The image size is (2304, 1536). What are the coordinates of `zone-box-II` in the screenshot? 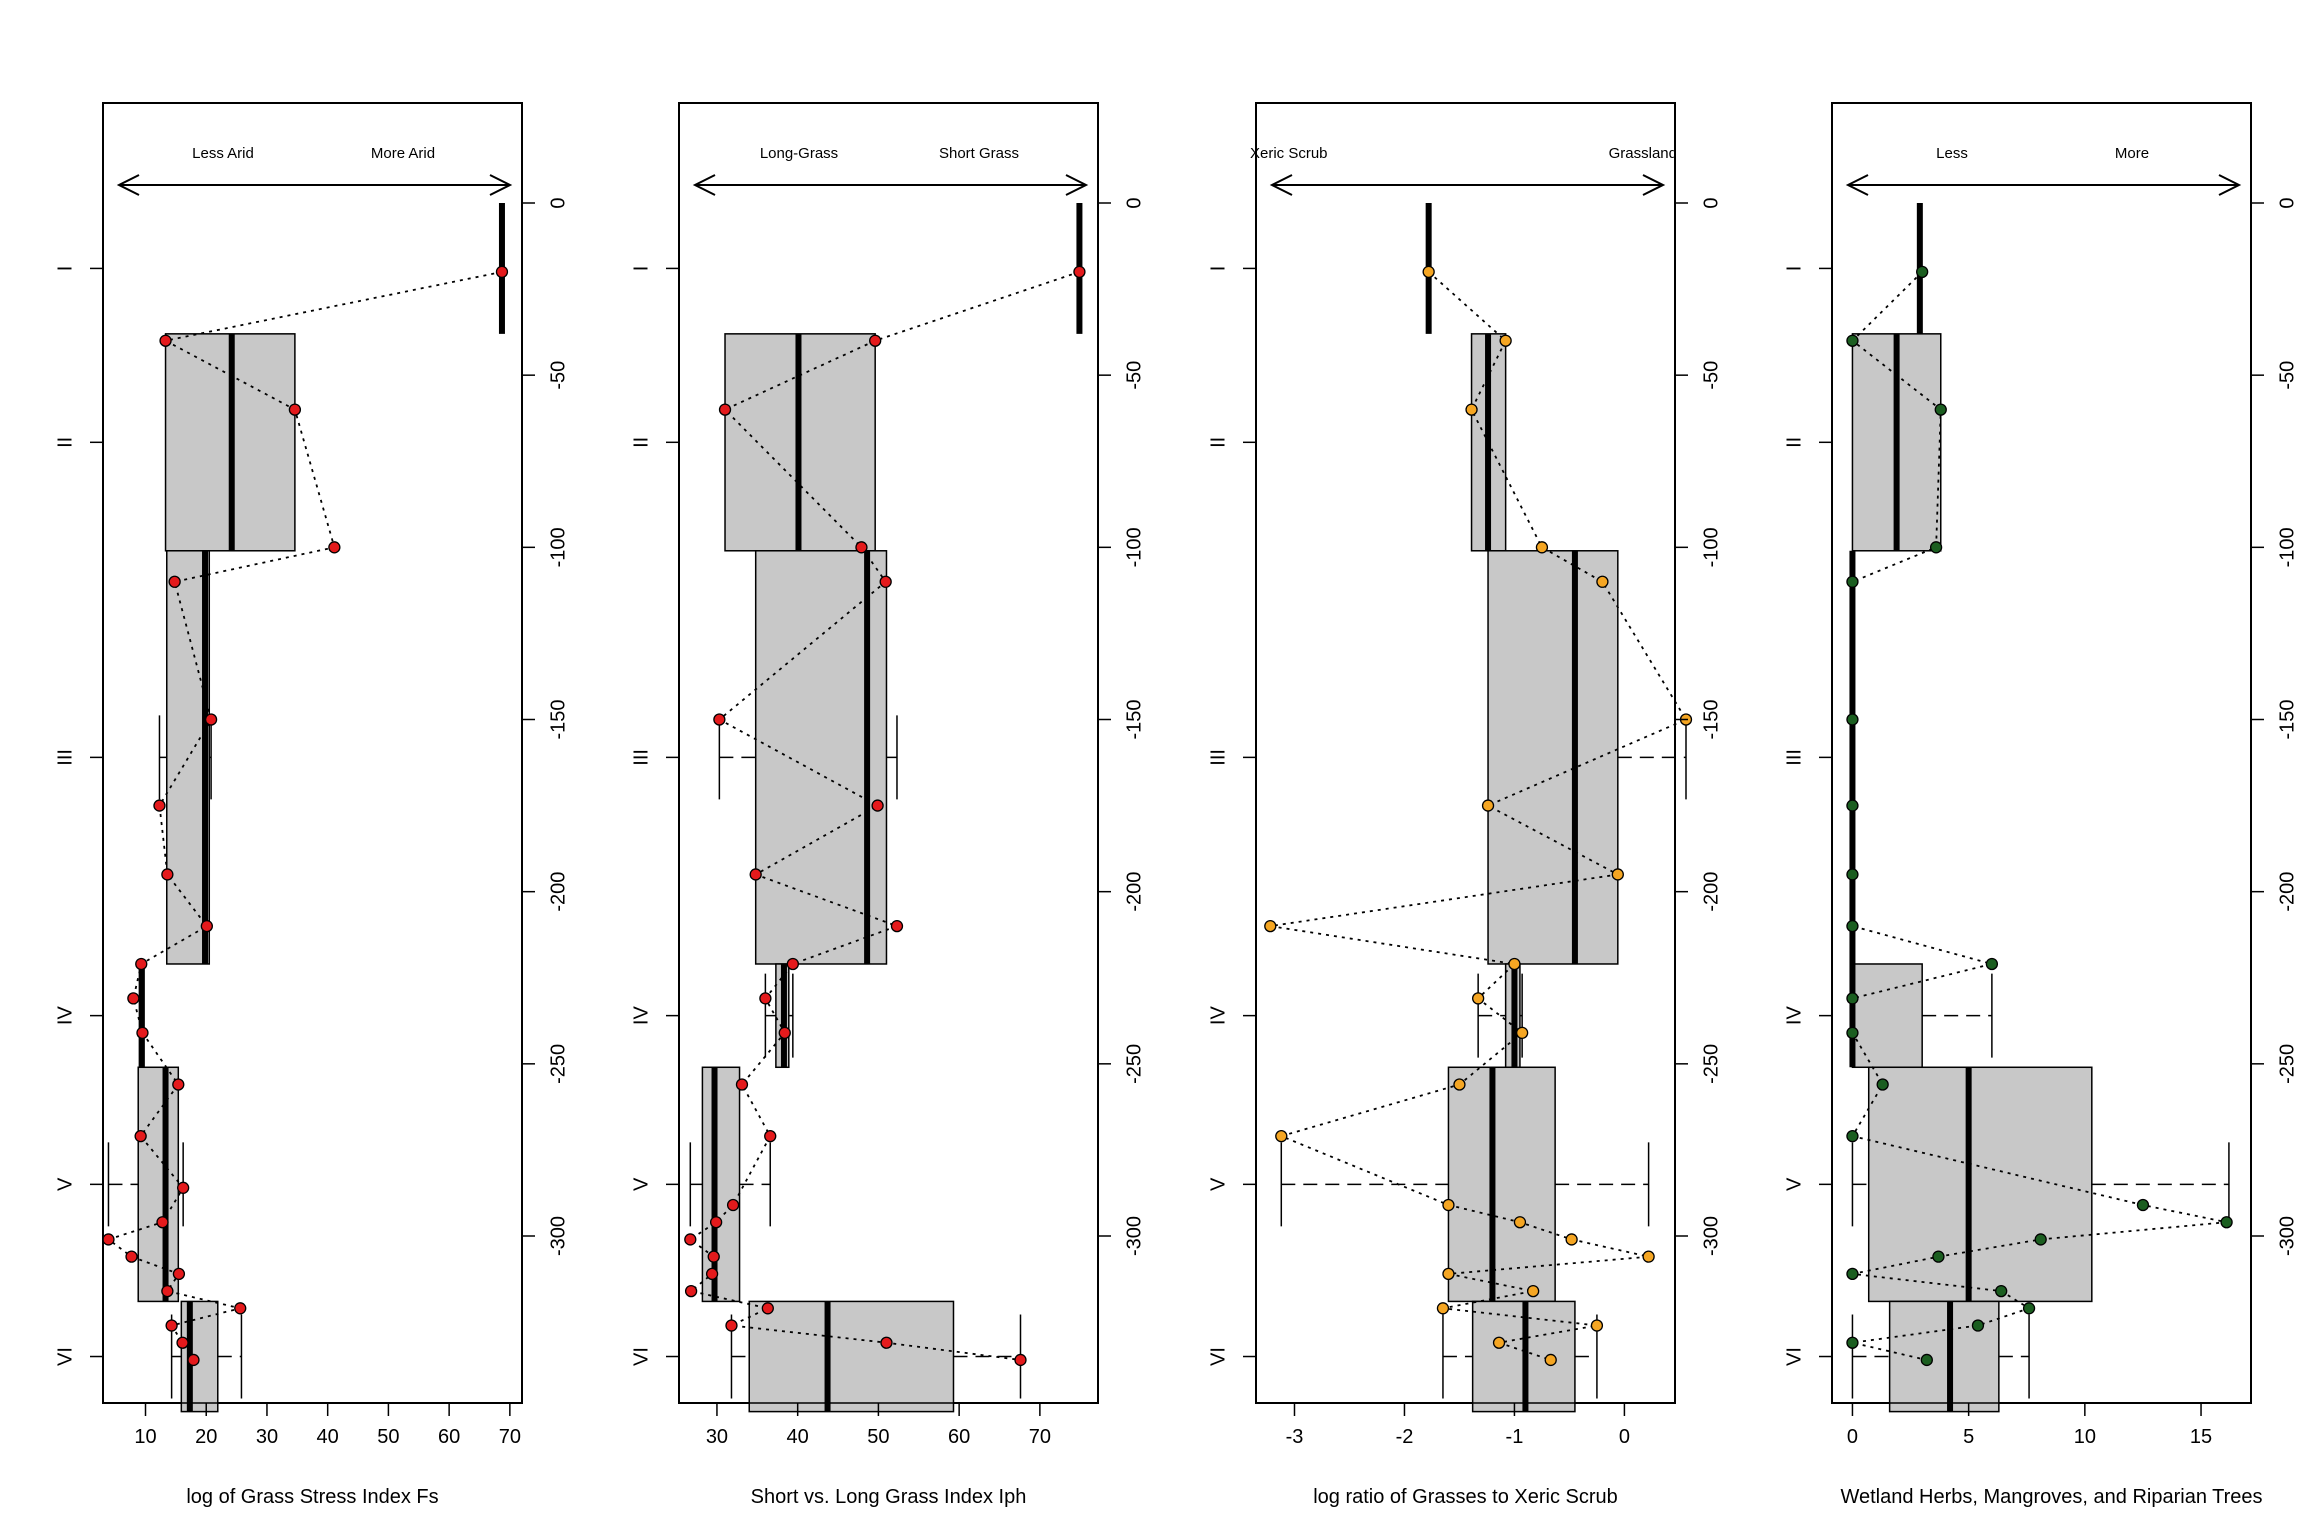 It's located at (800, 442).